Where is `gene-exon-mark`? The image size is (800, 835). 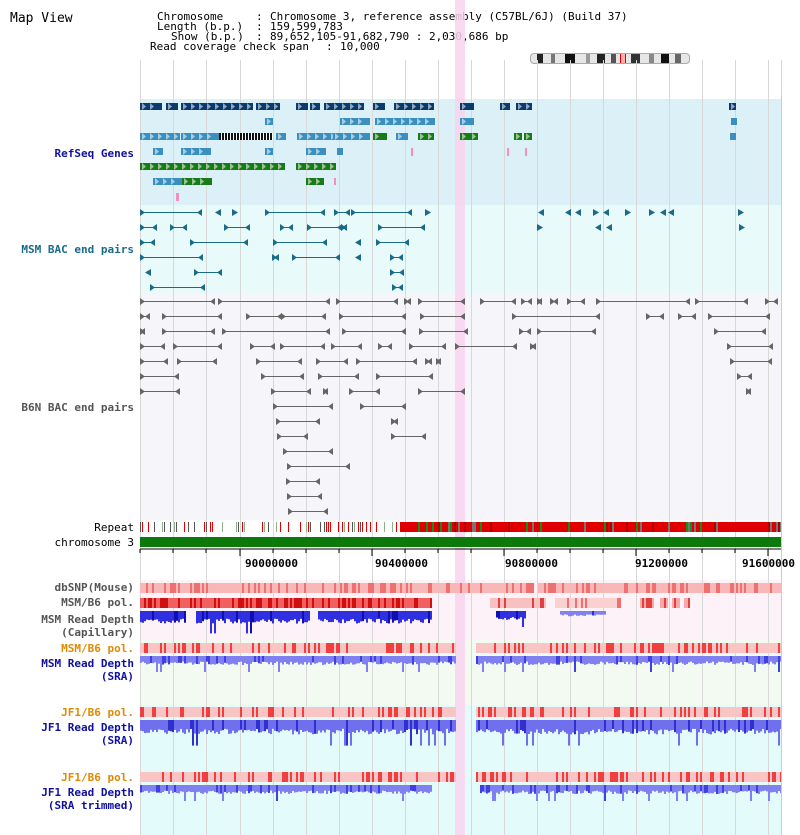 gene-exon-mark is located at coordinates (224, 136).